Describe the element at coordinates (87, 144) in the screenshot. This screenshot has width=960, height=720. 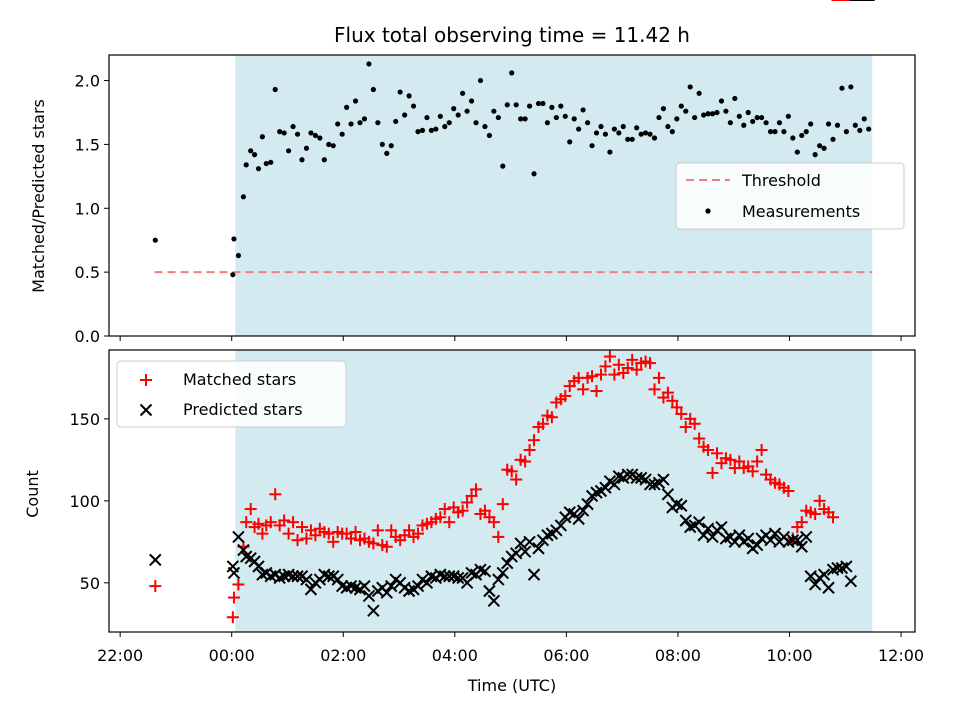
I see `y-tick-label: 1.5` at that location.